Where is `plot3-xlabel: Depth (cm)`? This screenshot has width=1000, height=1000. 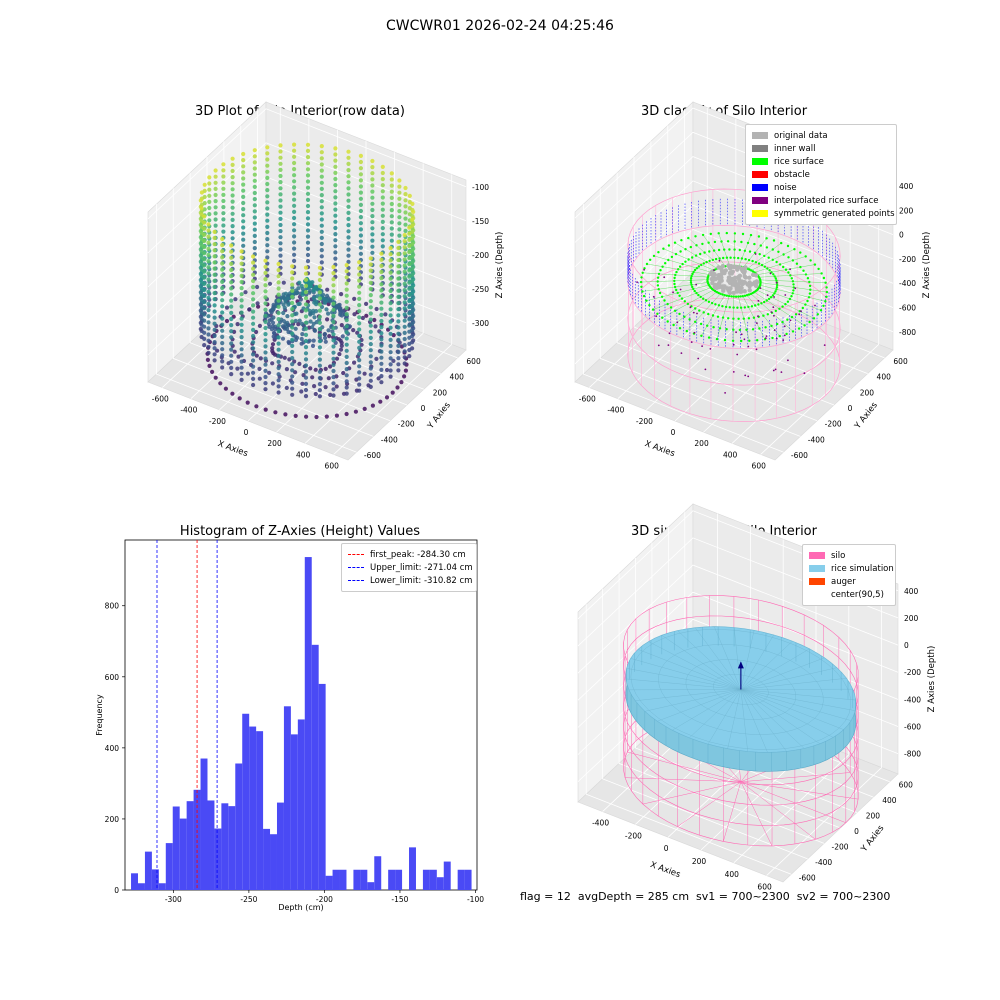 plot3-xlabel: Depth (cm) is located at coordinates (300, 907).